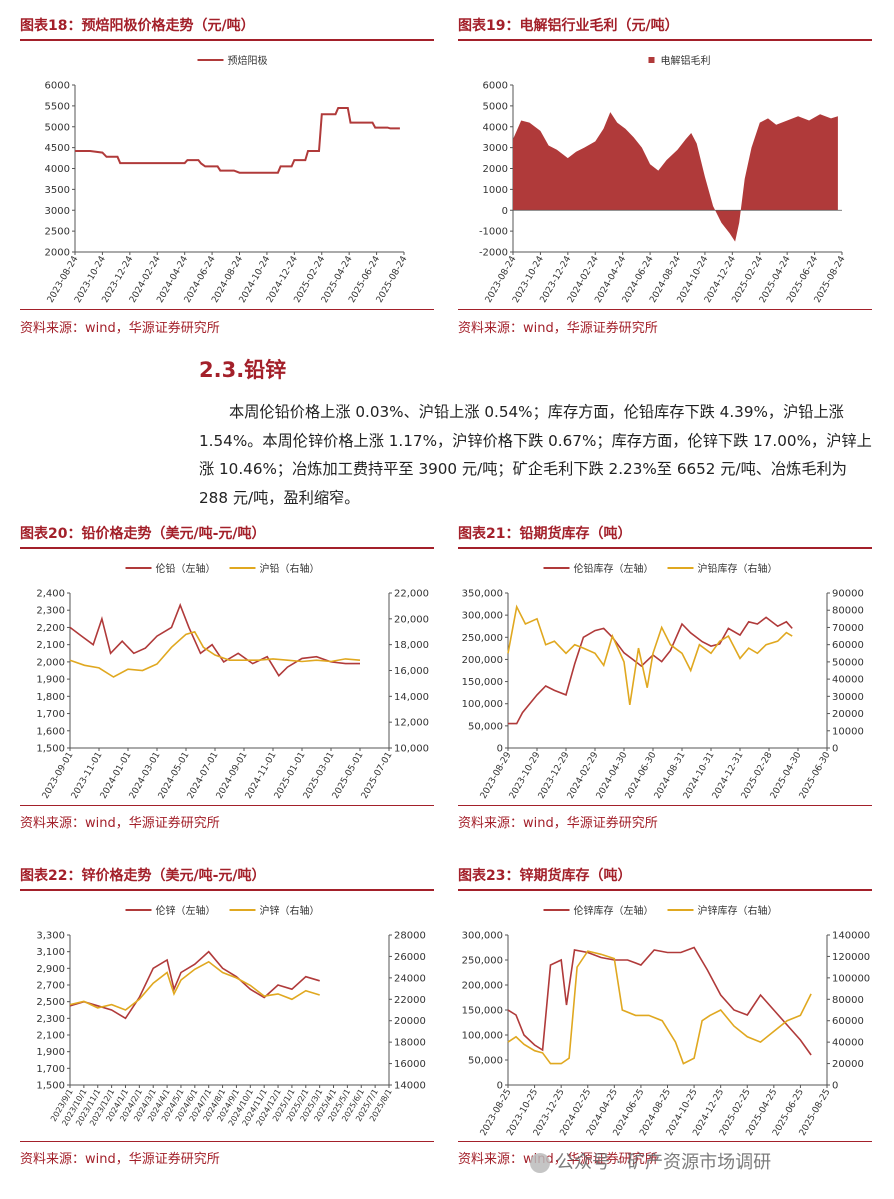 This screenshot has width=894, height=1199. Describe the element at coordinates (227, 1141) in the screenshot. I see `fig22-source-rule` at that location.